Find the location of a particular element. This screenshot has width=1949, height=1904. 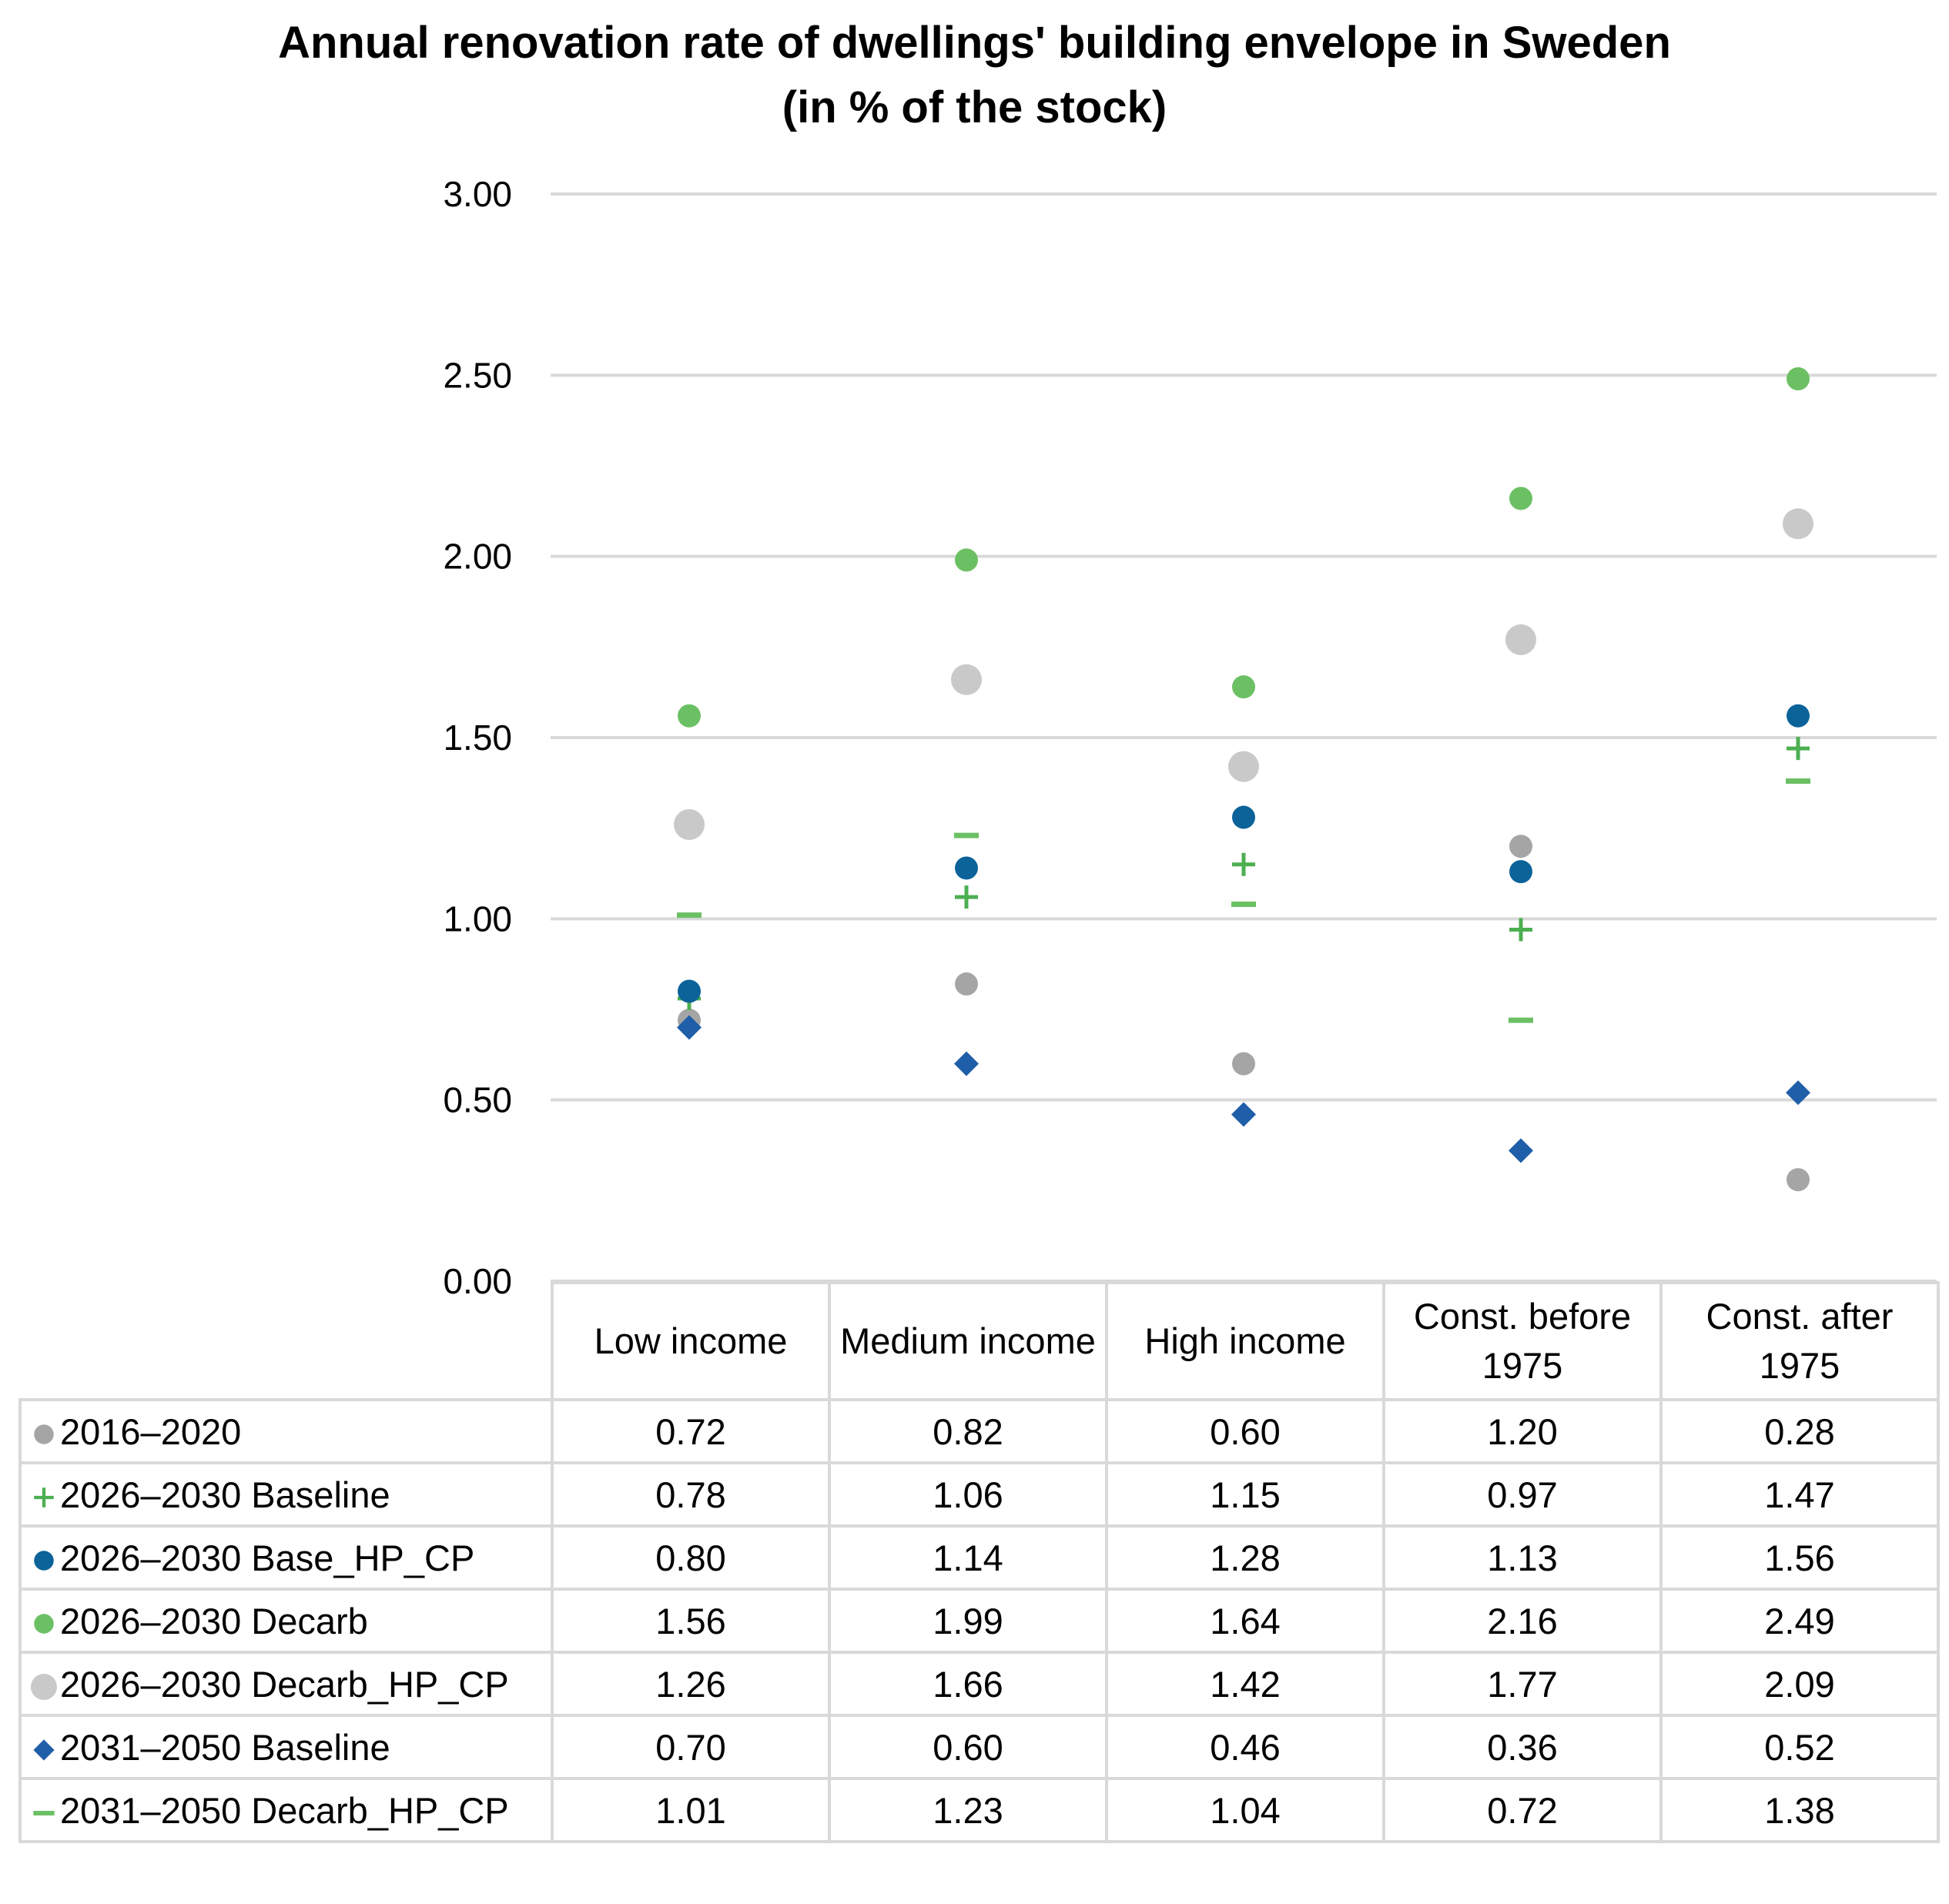

blank-cell is located at coordinates (287, 1342).